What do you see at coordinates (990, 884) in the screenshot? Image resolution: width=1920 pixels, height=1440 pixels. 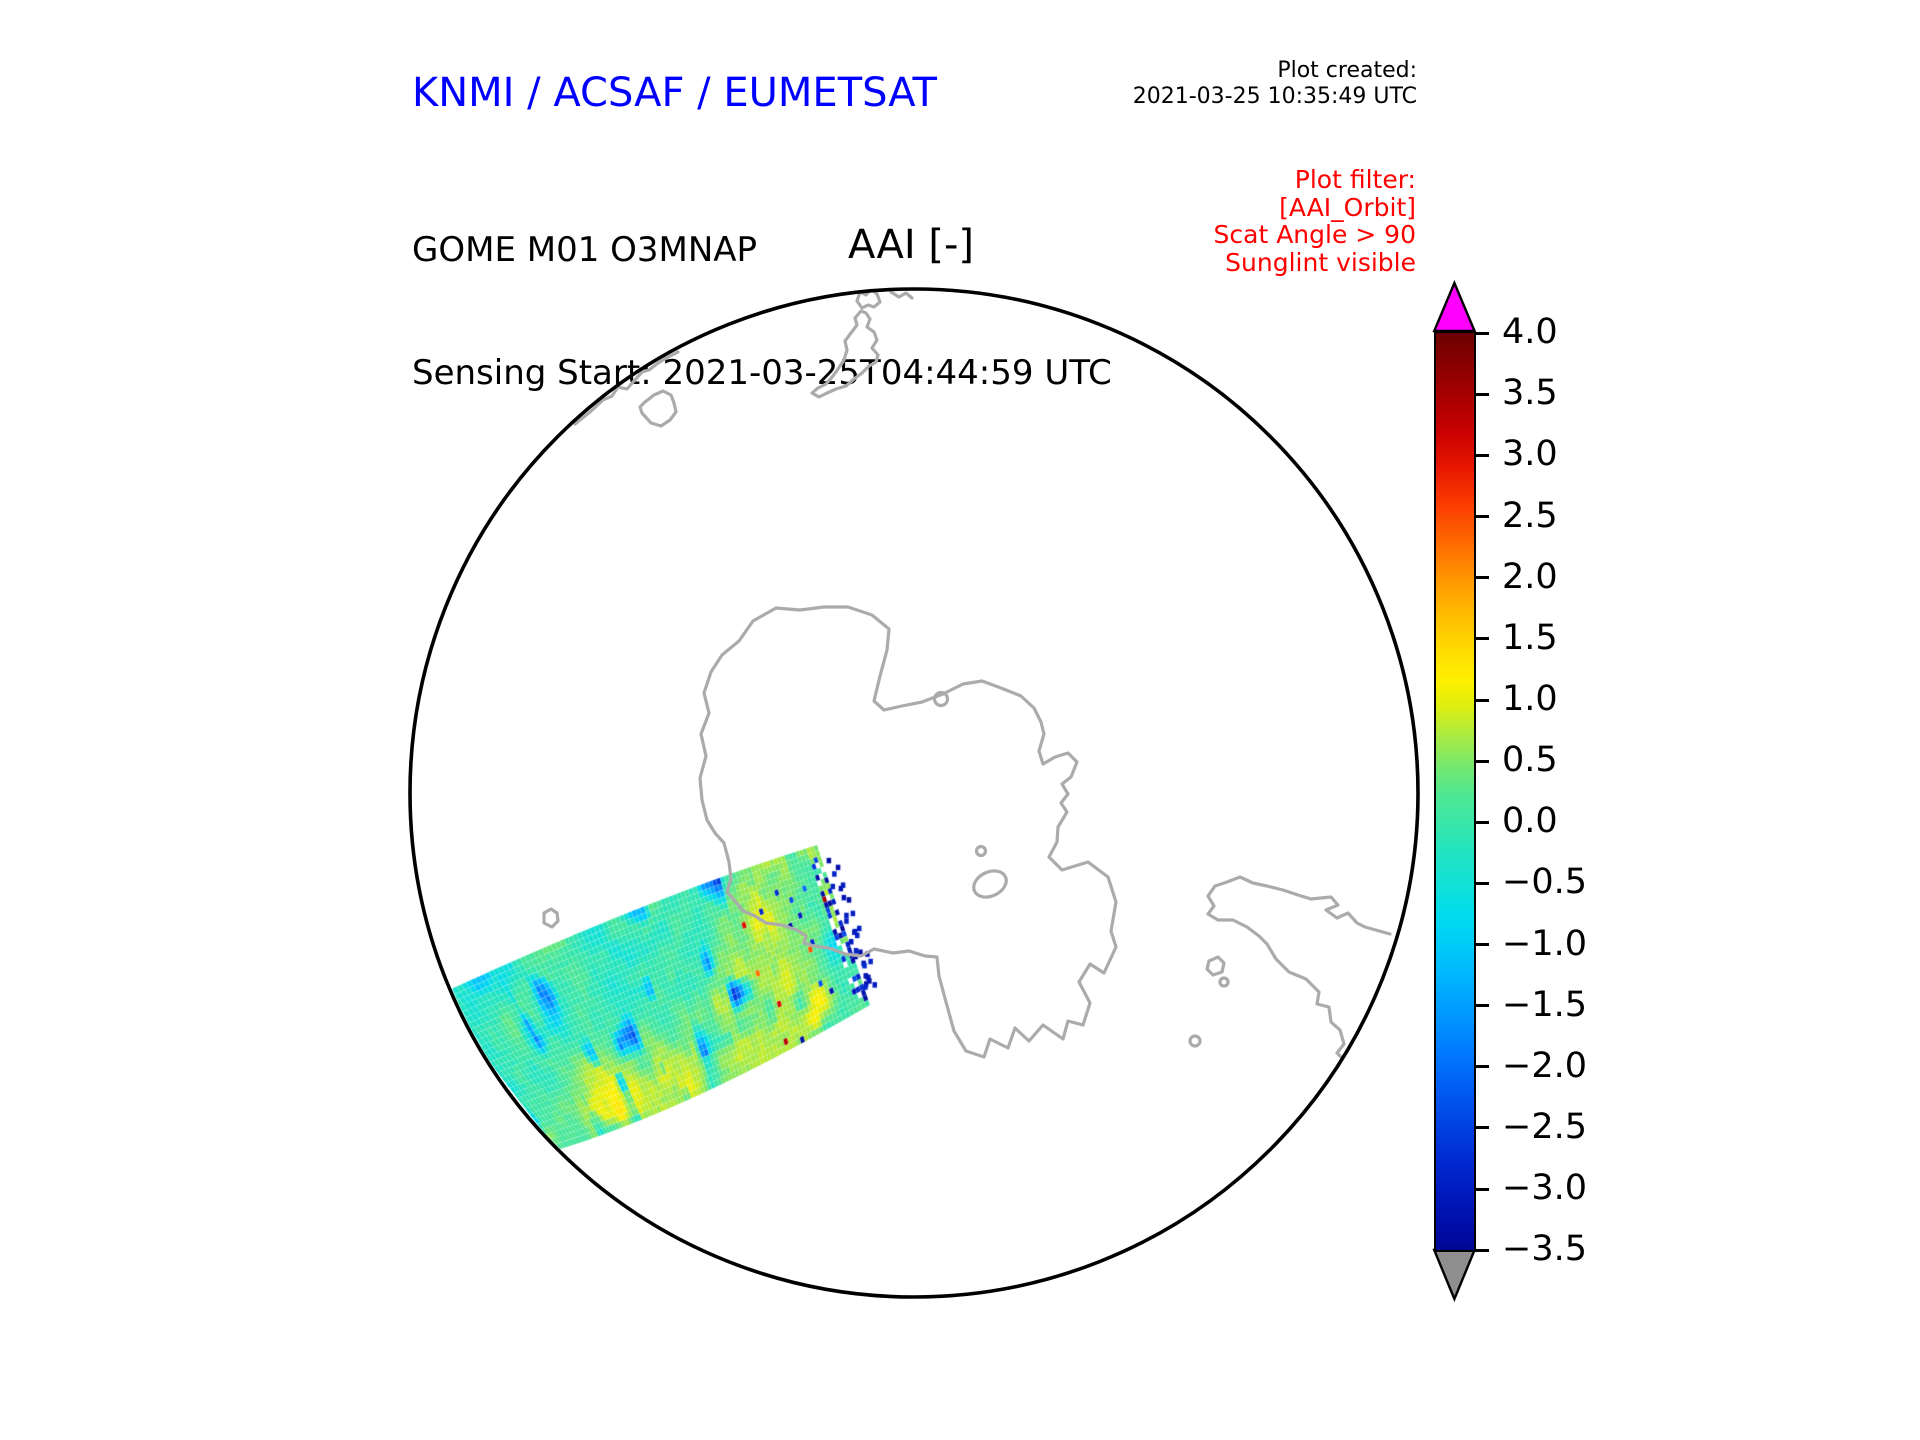 I see `coast-bay-island` at bounding box center [990, 884].